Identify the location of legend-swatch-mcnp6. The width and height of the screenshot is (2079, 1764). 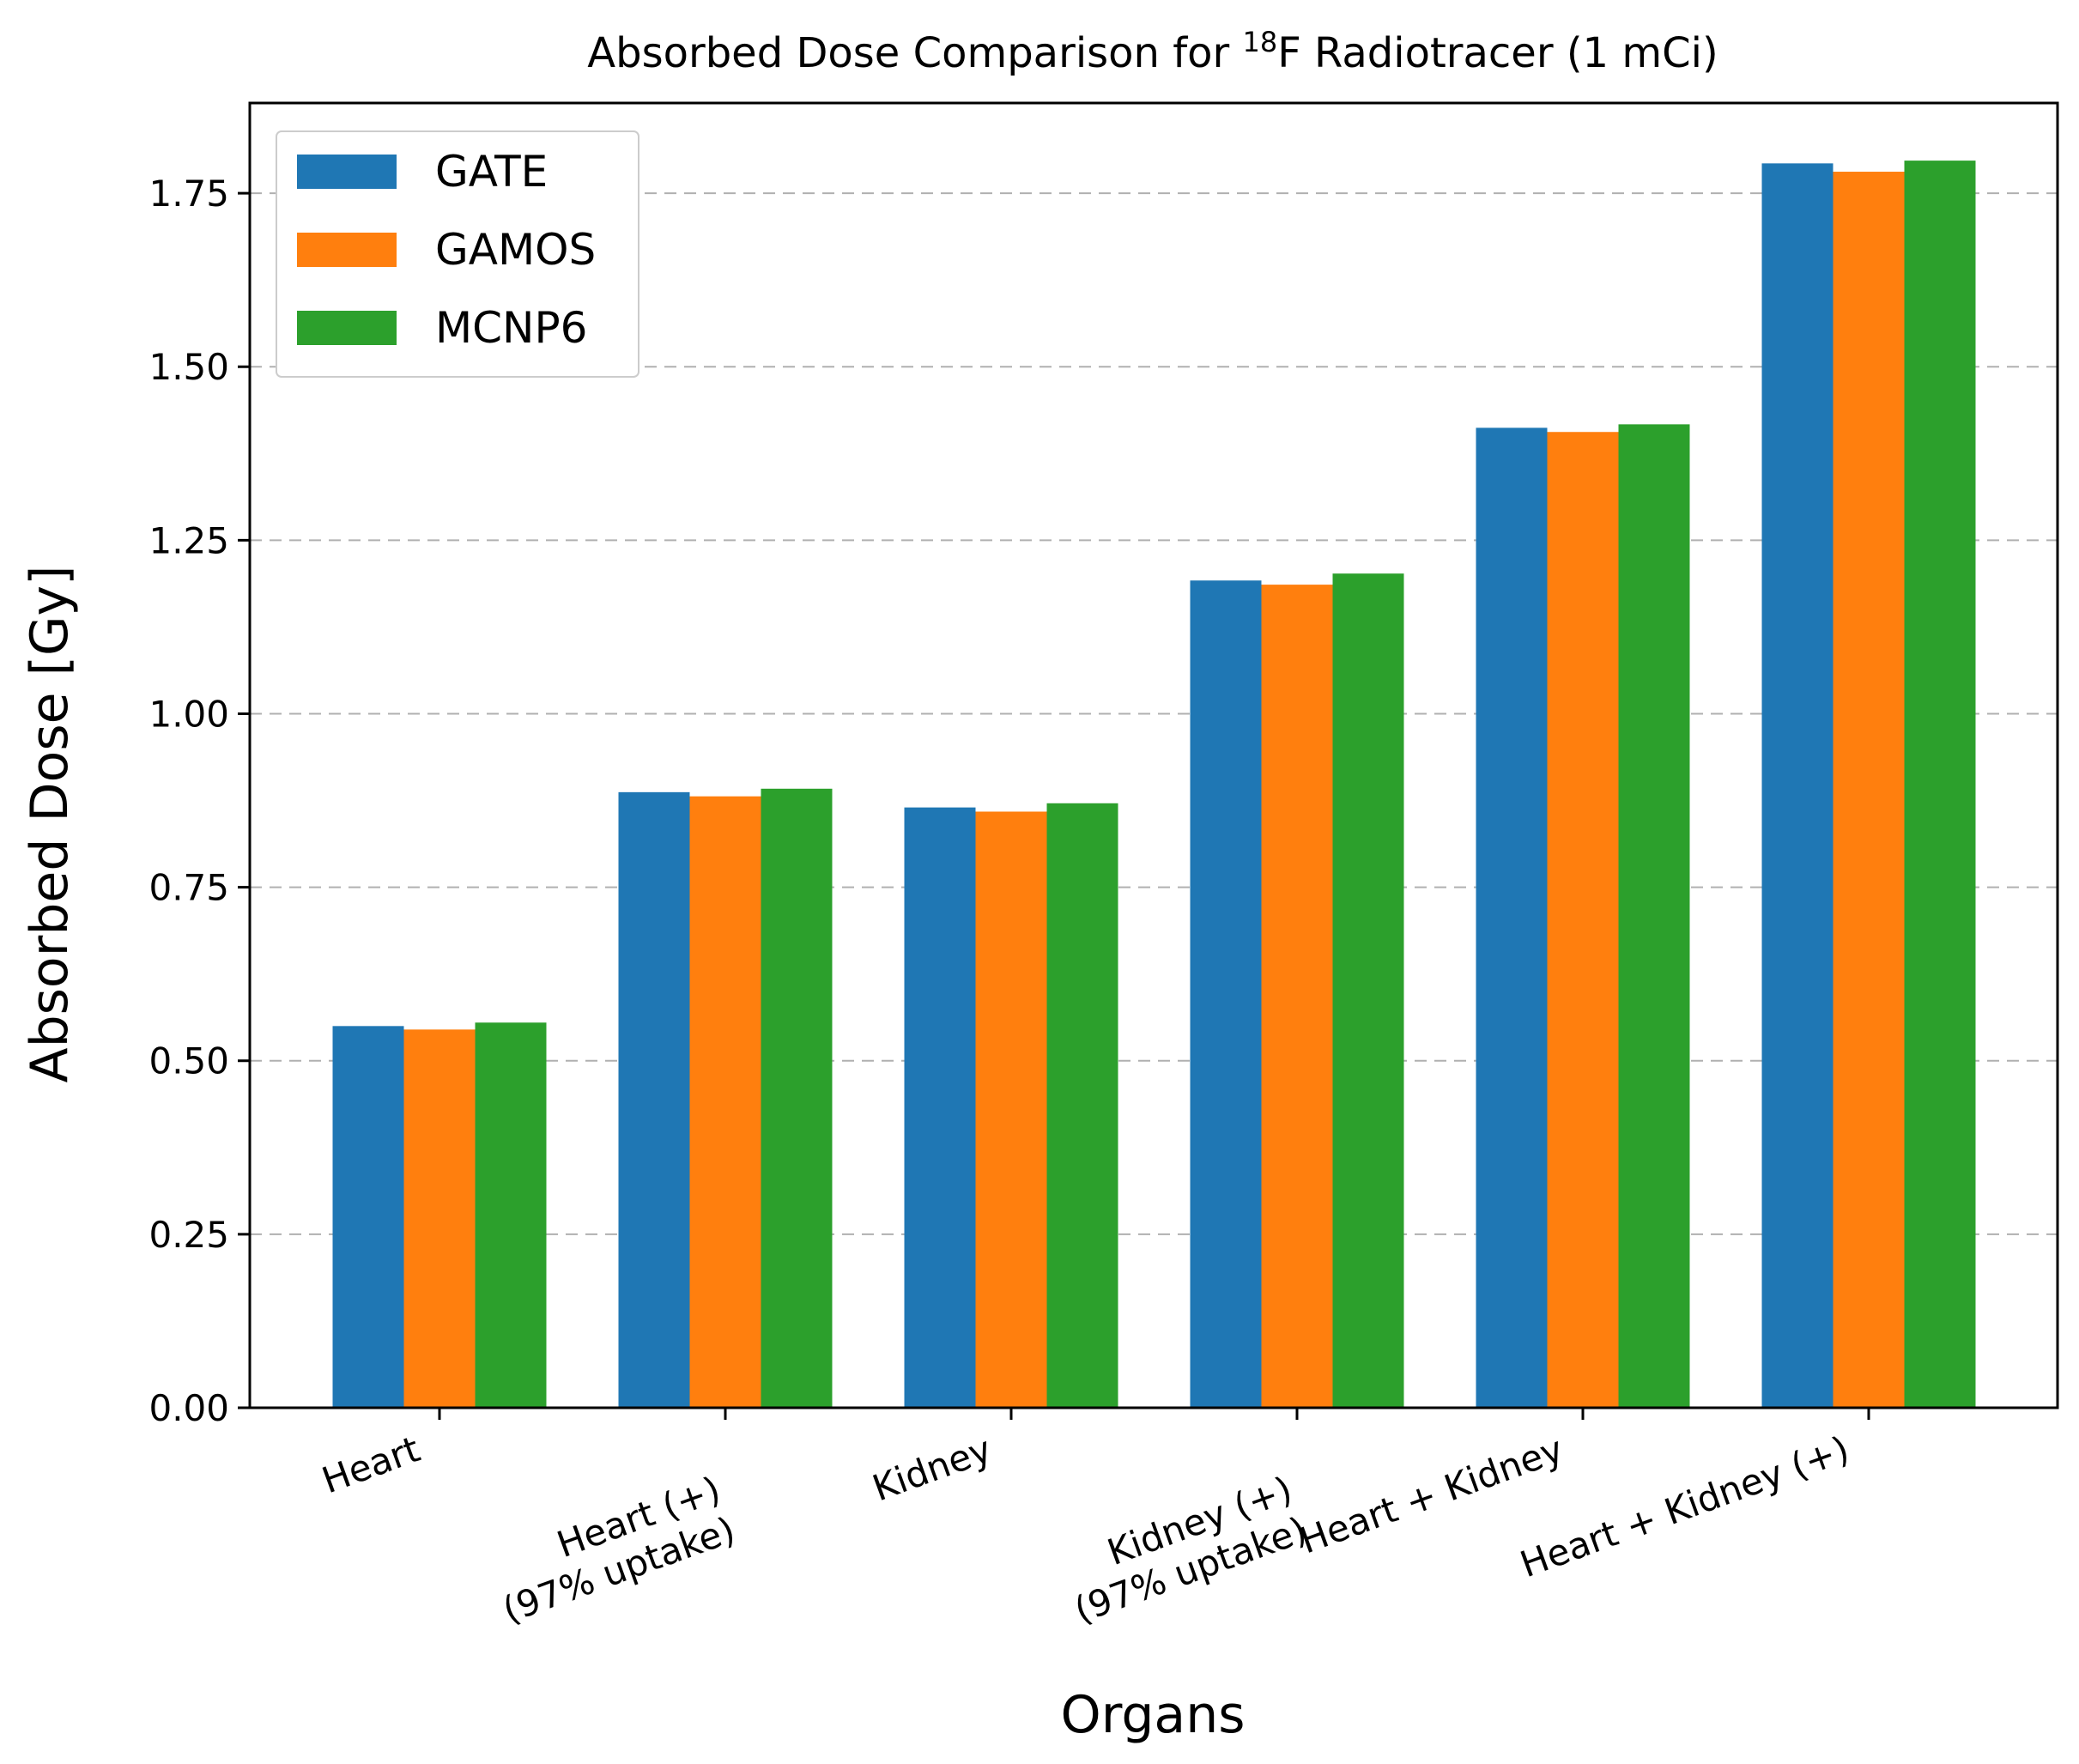
(347, 328).